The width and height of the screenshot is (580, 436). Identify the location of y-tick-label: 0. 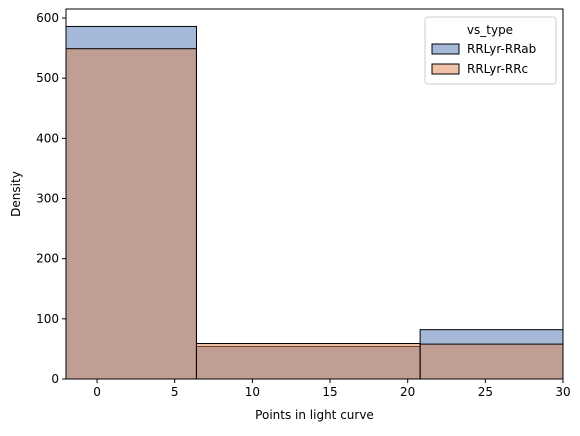
(55, 379).